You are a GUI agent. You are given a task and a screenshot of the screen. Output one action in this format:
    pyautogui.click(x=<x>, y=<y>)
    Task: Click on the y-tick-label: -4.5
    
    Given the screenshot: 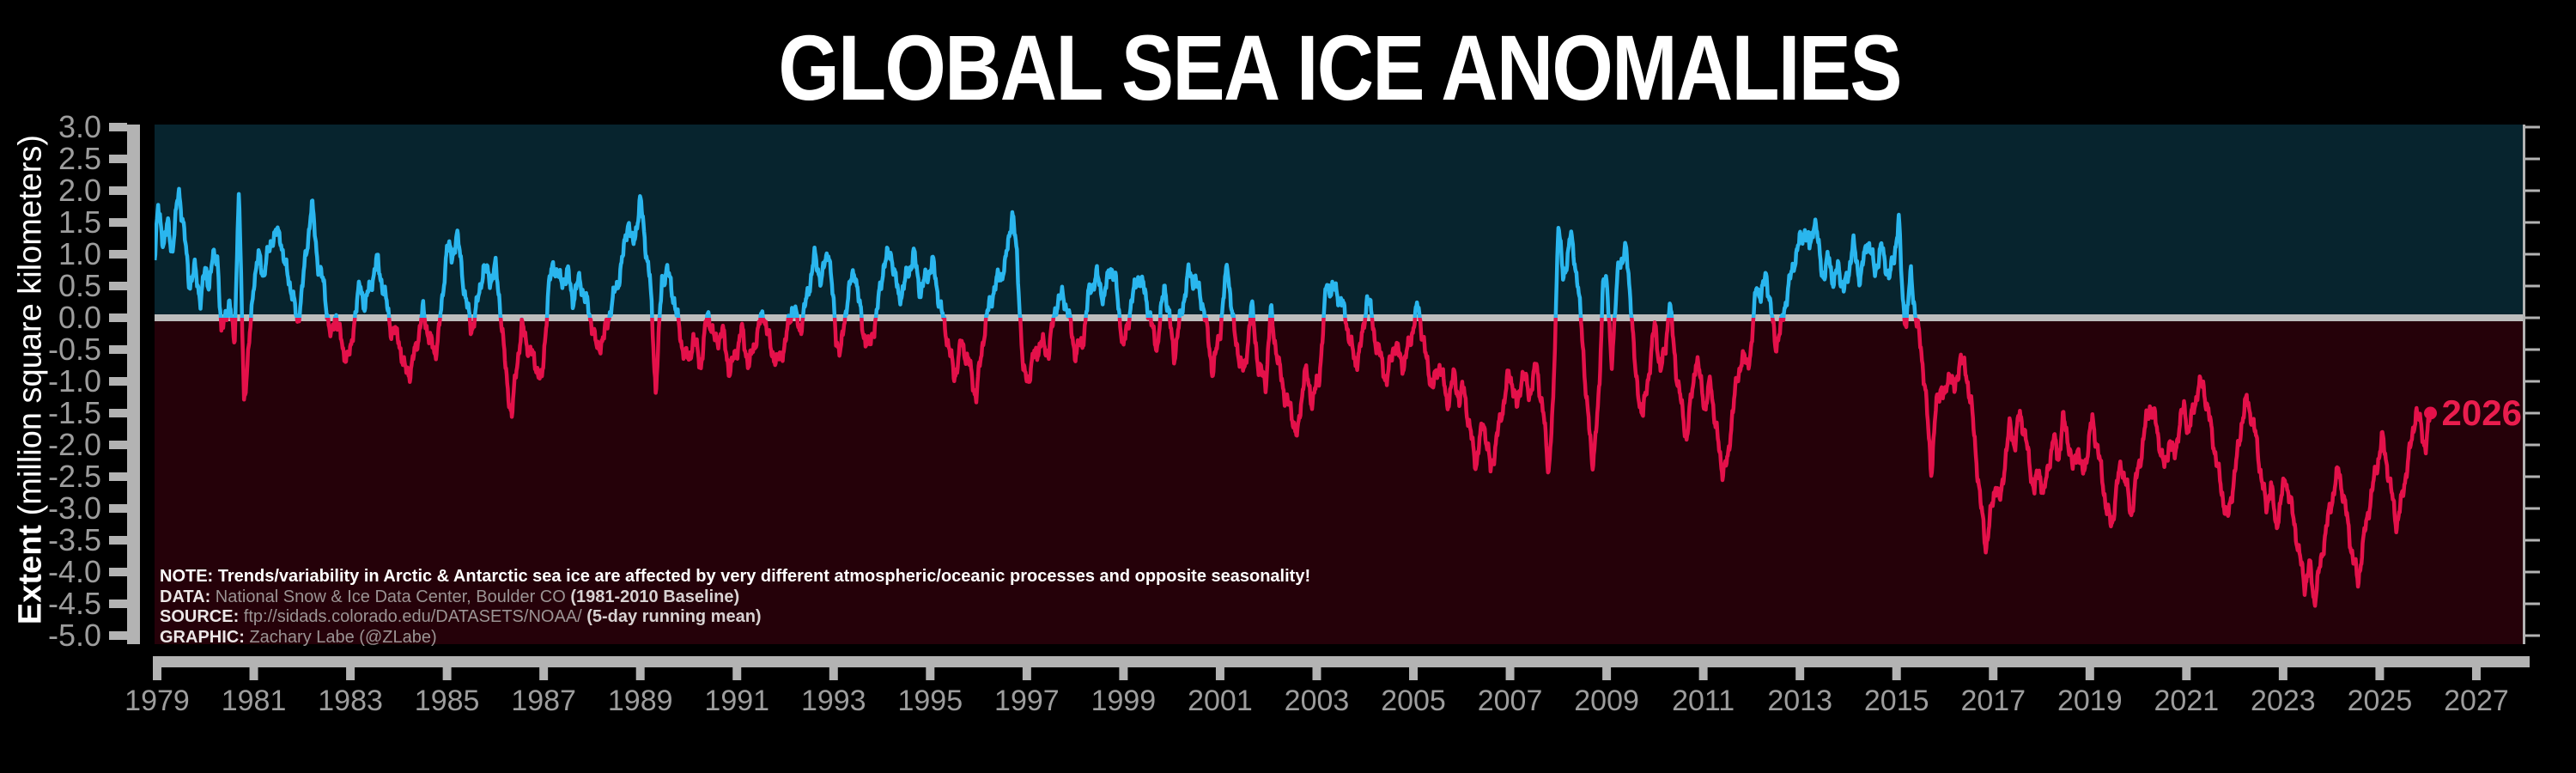 What is the action you would take?
    pyautogui.click(x=74, y=603)
    